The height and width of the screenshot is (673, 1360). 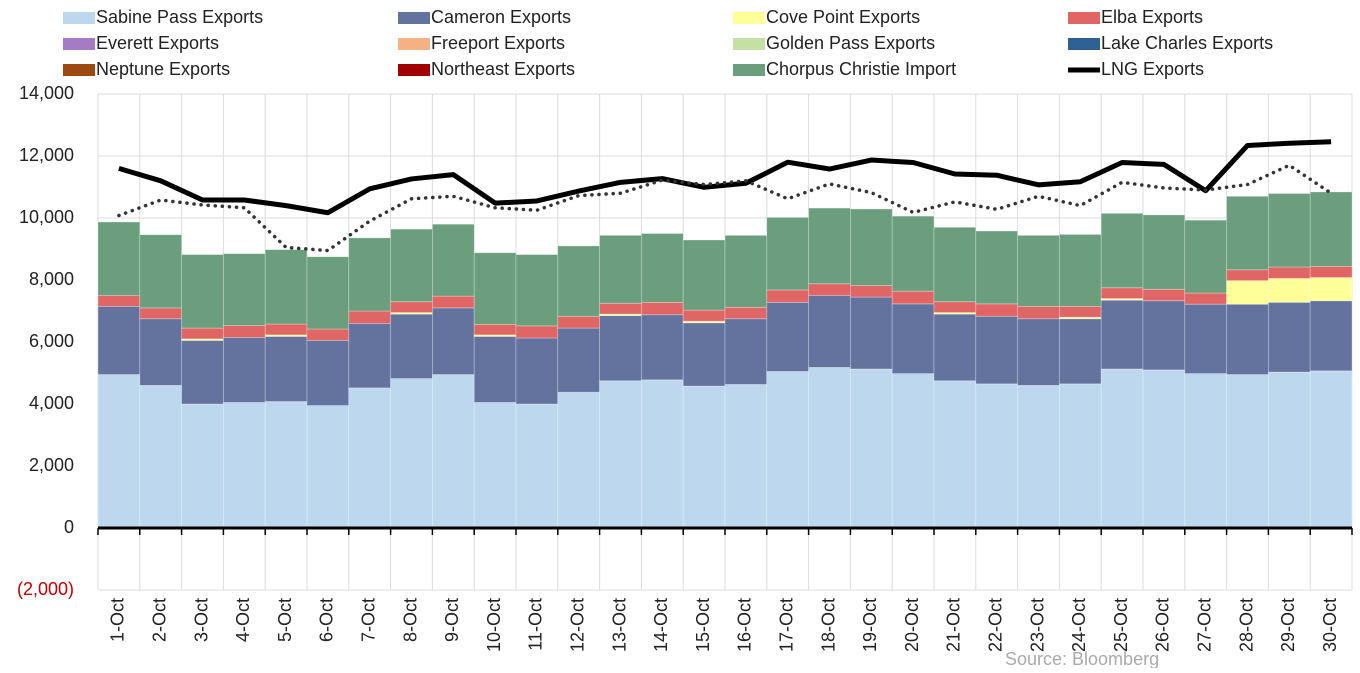 I want to click on x-tick-label: 11-Oct, so click(x=536, y=624).